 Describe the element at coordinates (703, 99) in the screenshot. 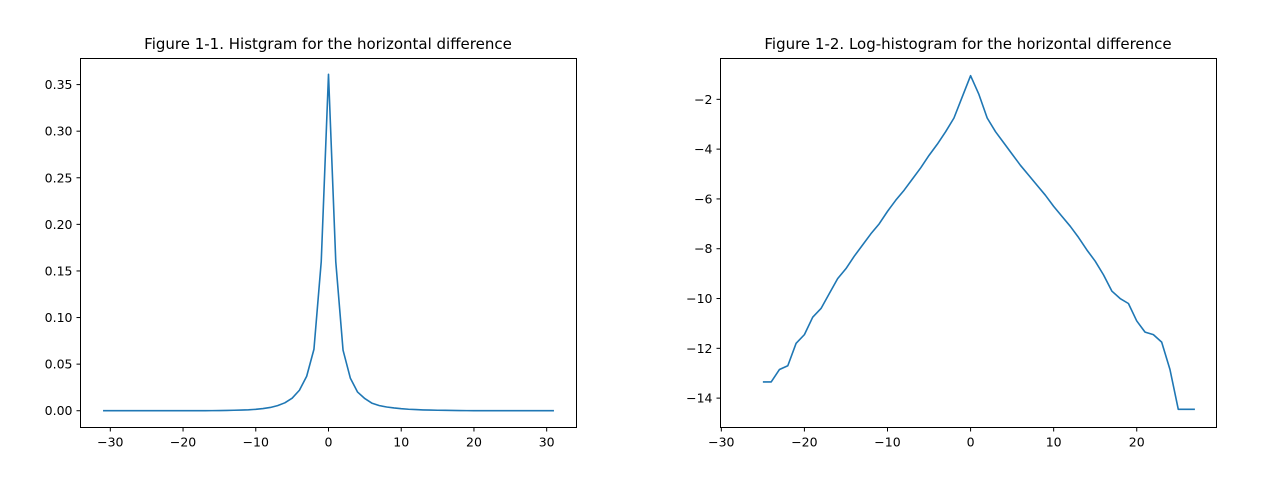

I see `y-tick-label: −2` at that location.